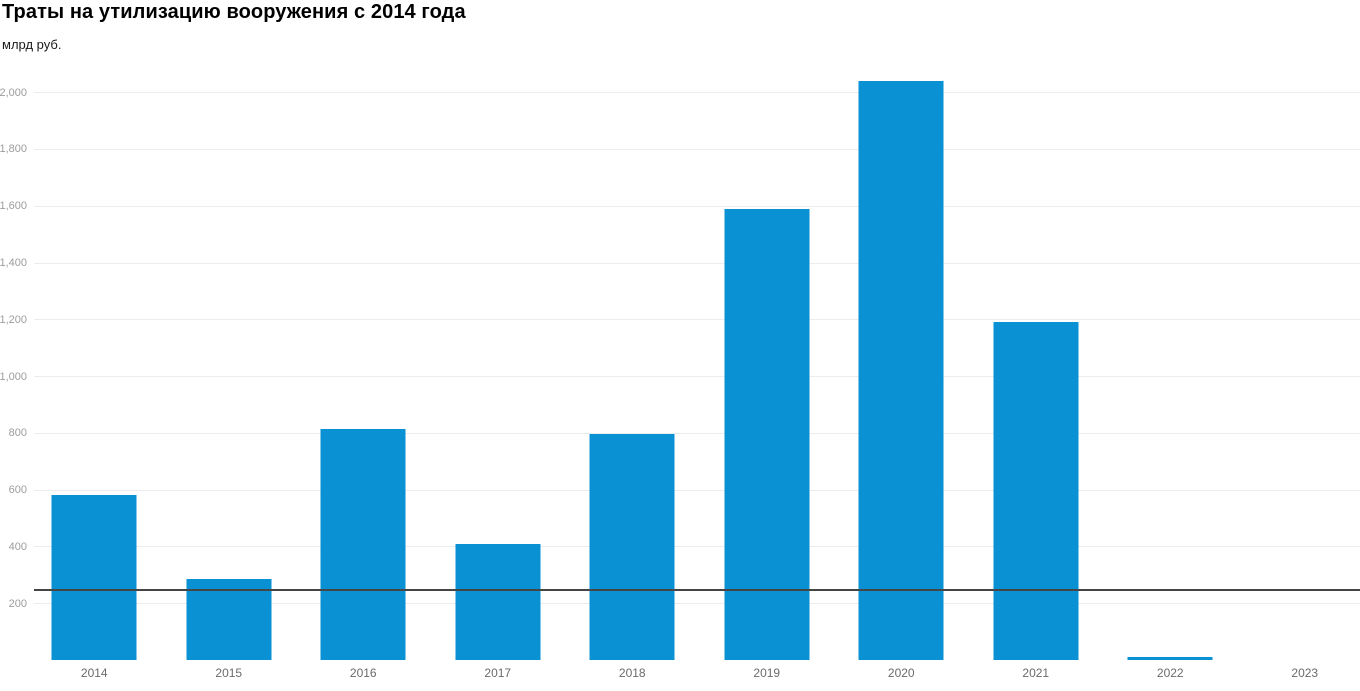  I want to click on bar-2018, so click(632, 547).